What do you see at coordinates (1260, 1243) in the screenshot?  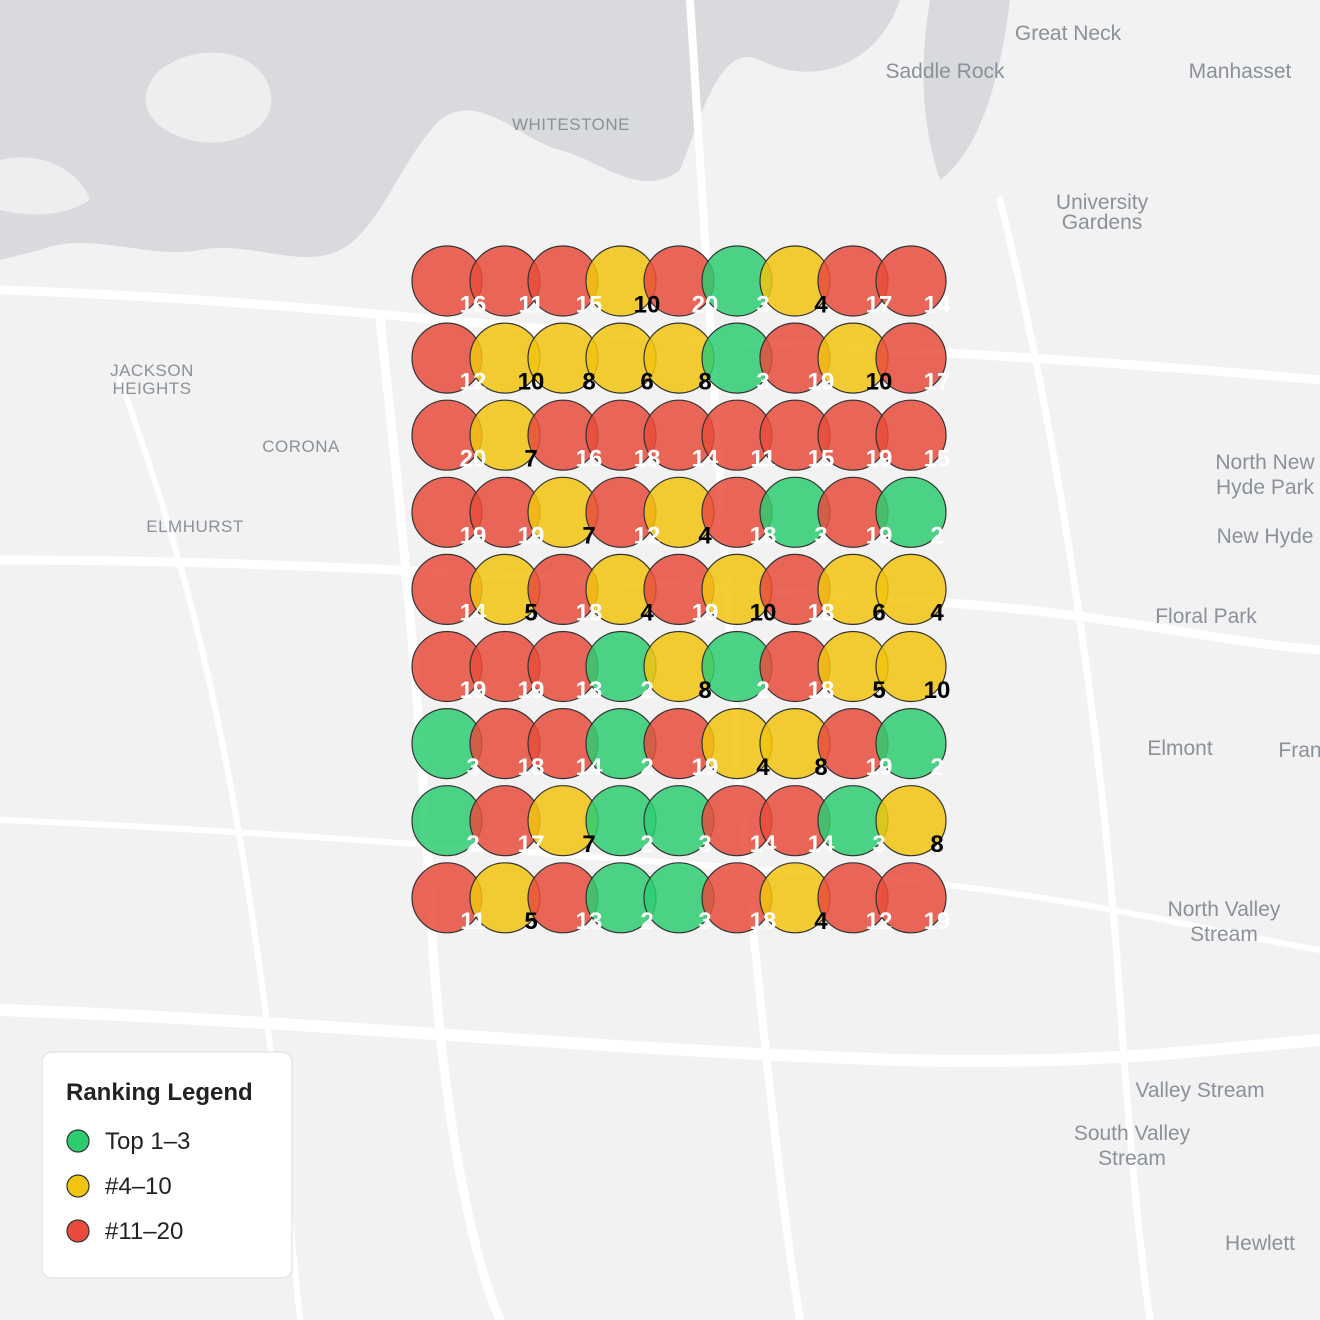 I see `place-label: Hewlett` at bounding box center [1260, 1243].